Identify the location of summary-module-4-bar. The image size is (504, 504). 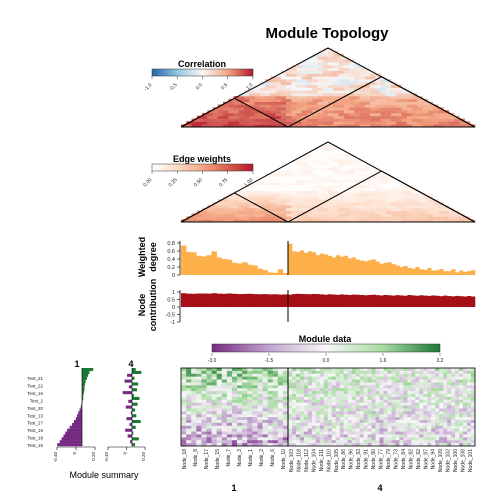
(133, 433).